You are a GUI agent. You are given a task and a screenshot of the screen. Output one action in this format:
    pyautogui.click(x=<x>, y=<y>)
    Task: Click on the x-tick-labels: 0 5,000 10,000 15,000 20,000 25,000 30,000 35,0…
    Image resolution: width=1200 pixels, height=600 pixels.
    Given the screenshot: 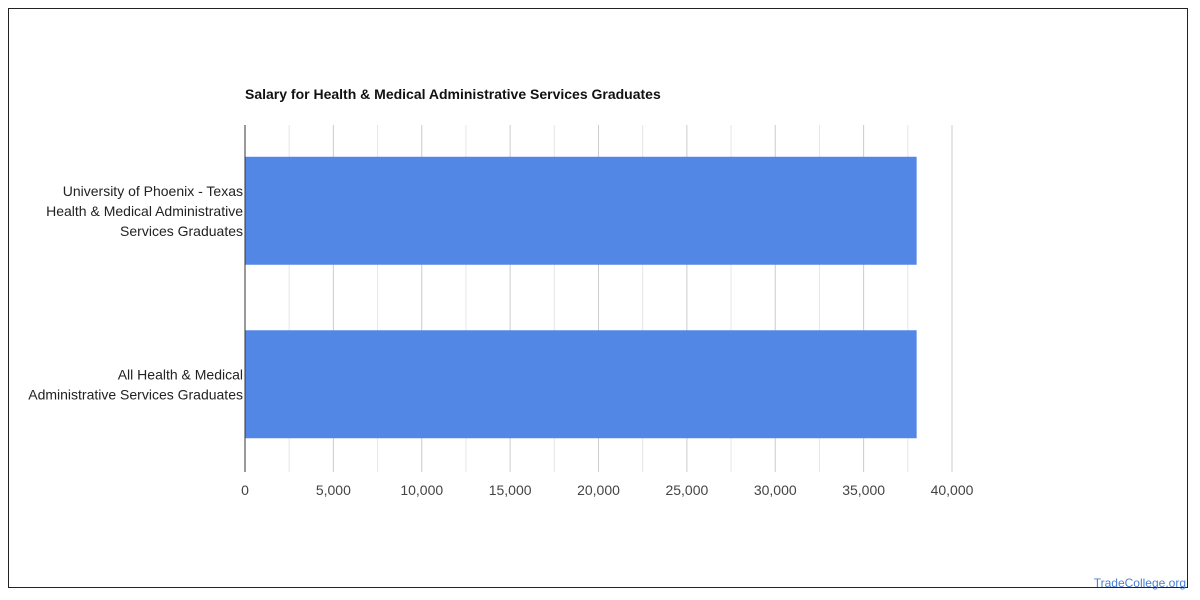 What is the action you would take?
    pyautogui.click(x=607, y=490)
    